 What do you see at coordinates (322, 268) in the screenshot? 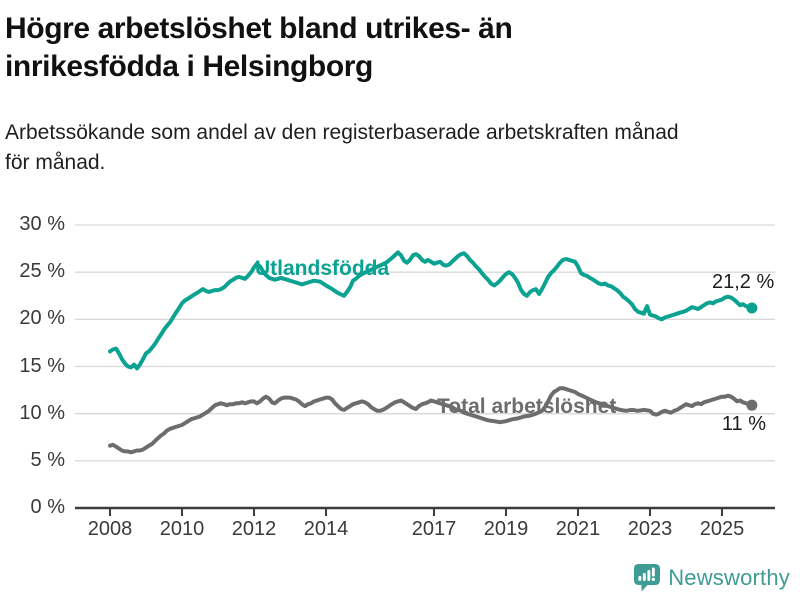
I see `series-label-utlandsfodda: Utlandsfödda` at bounding box center [322, 268].